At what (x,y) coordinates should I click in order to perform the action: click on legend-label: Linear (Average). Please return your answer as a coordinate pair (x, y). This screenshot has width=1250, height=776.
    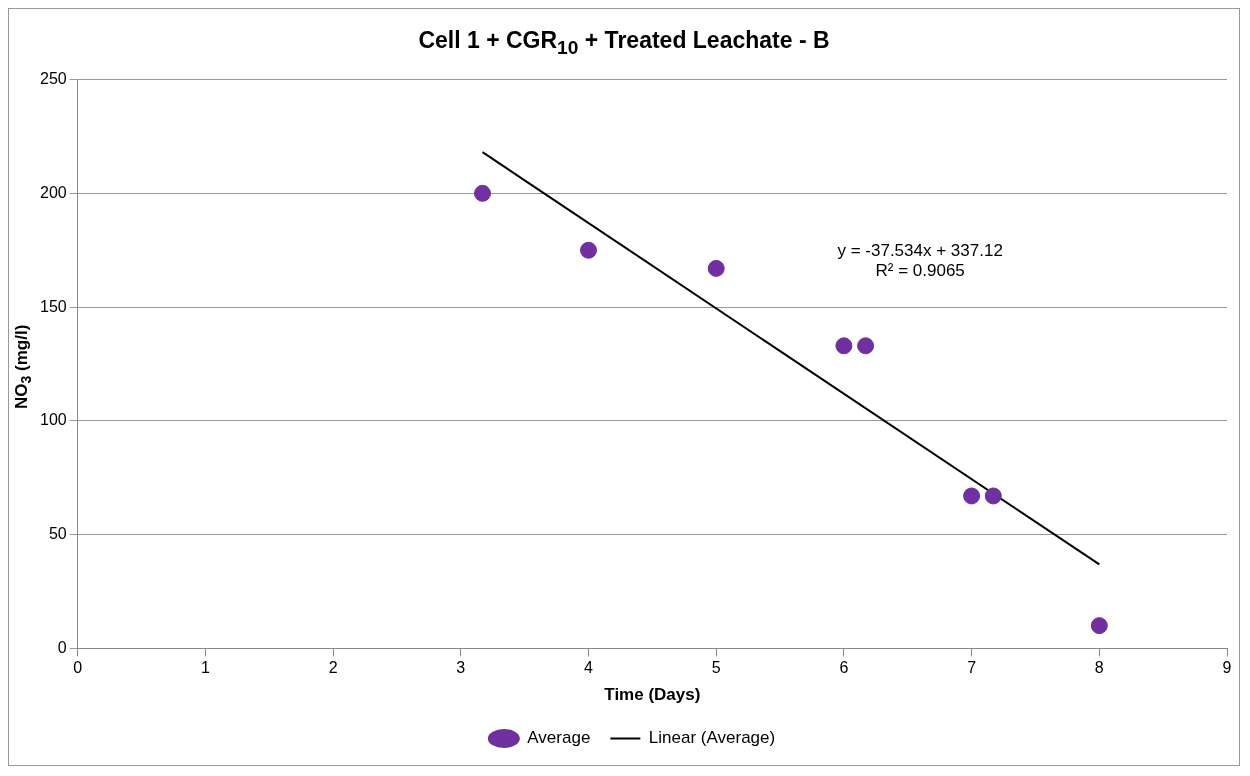
    Looking at the image, I should click on (712, 738).